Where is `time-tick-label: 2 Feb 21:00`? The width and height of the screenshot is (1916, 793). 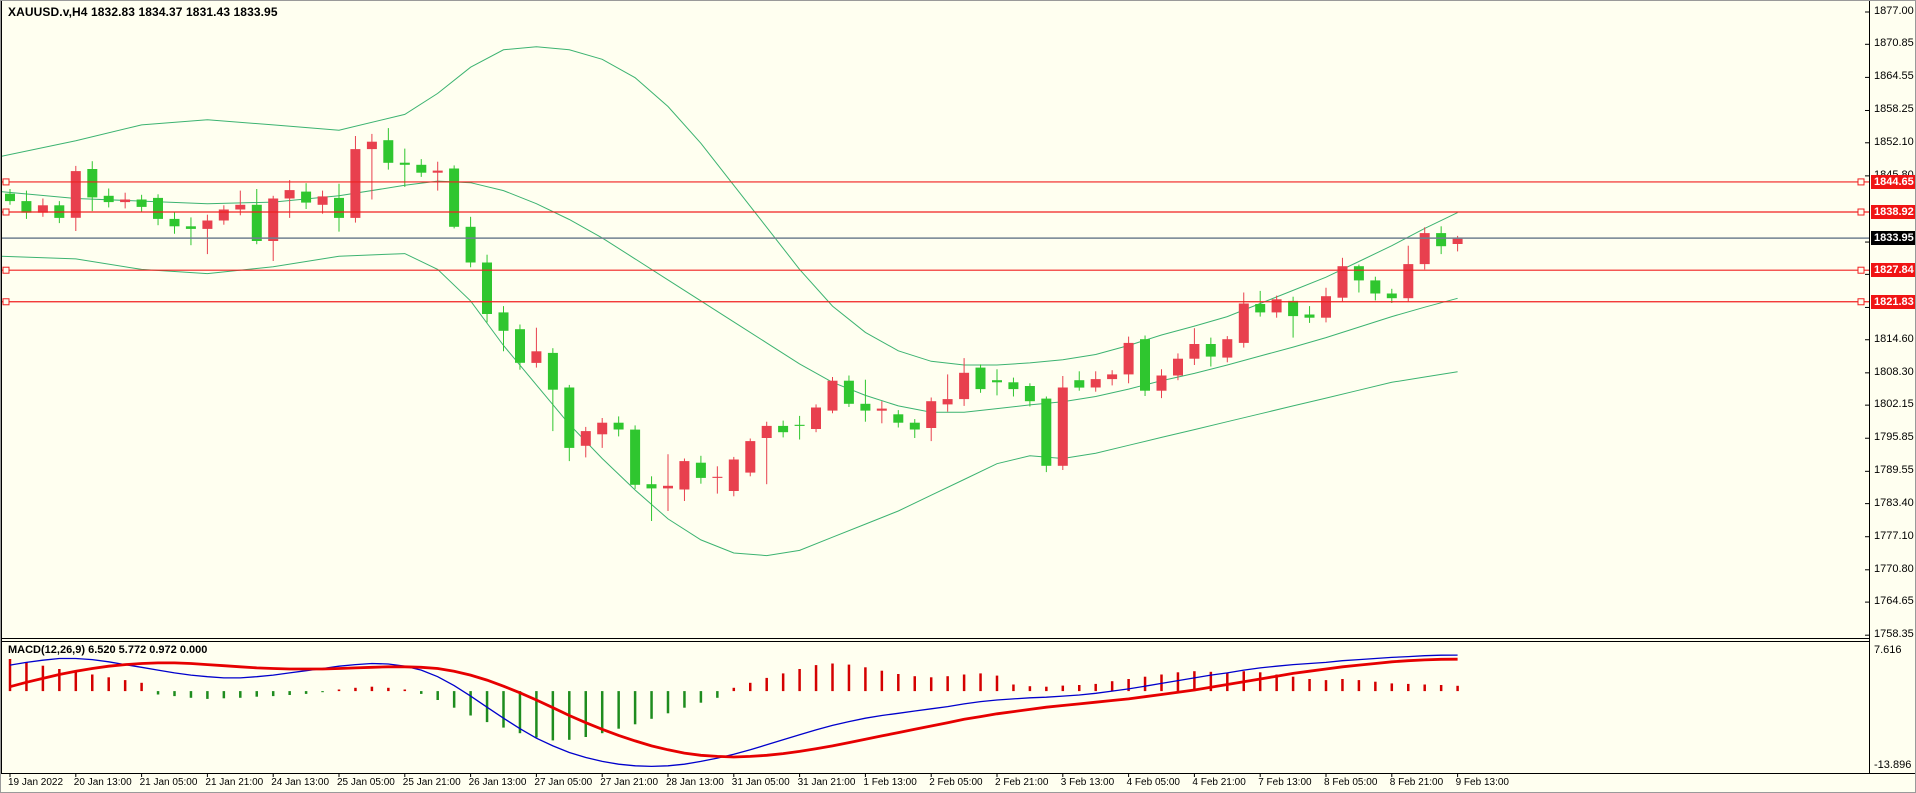
time-tick-label: 2 Feb 21:00 is located at coordinates (1022, 782).